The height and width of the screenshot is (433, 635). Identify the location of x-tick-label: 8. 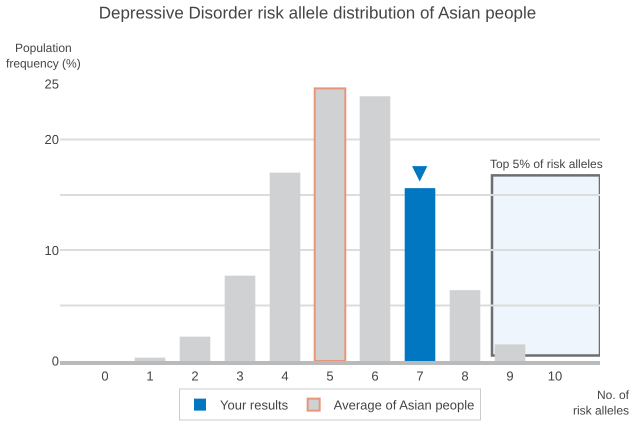
(465, 376).